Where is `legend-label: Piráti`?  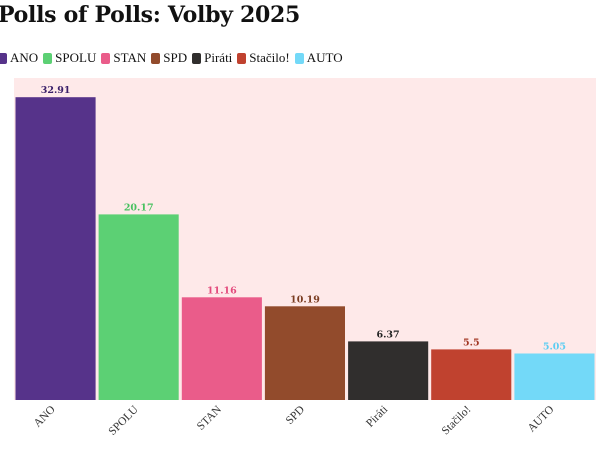
legend-label: Piráti is located at coordinates (218, 57).